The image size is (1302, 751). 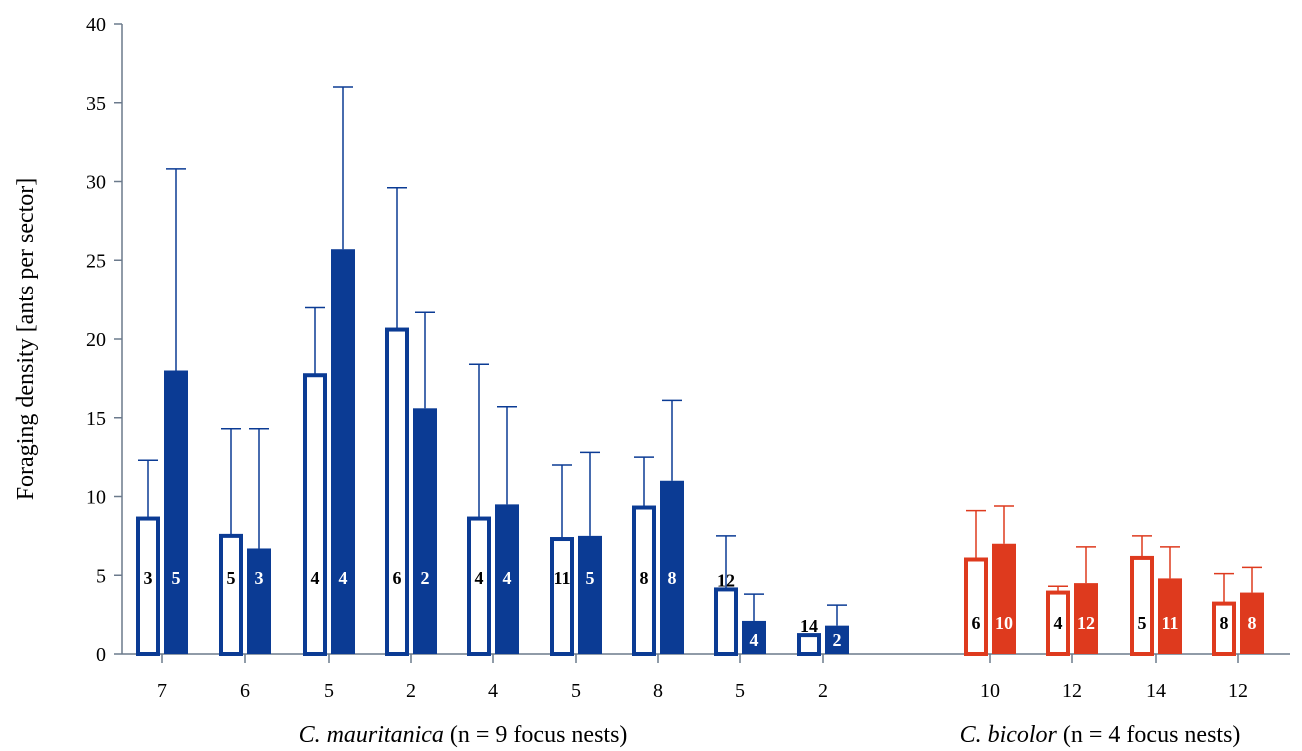 What do you see at coordinates (101, 655) in the screenshot?
I see `y-tick-label: 0` at bounding box center [101, 655].